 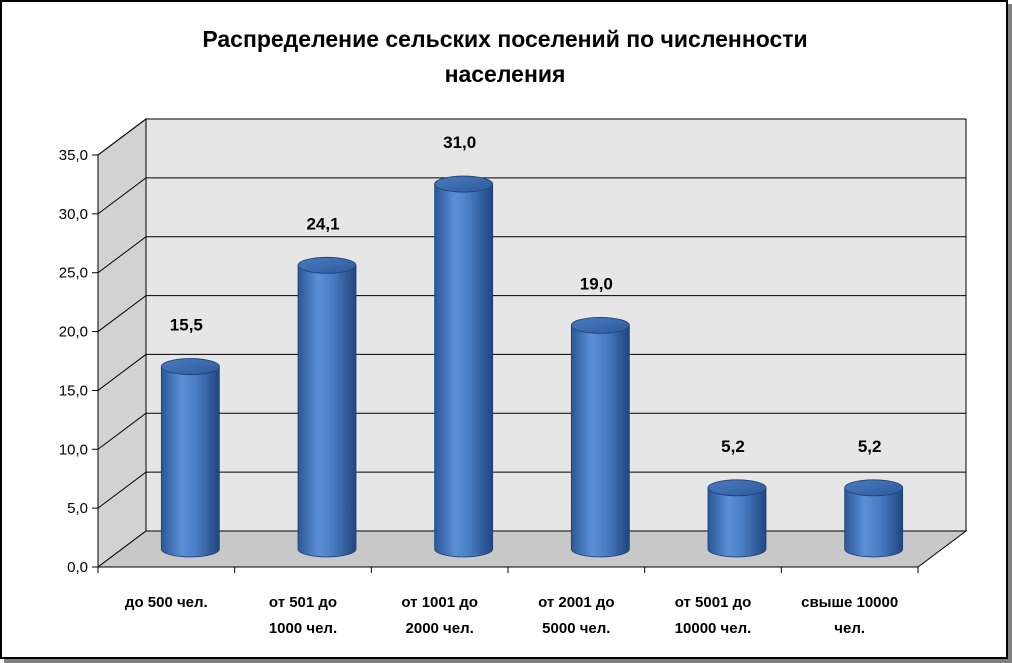 What do you see at coordinates (73, 273) in the screenshot?
I see `y-tick-label: 25,0` at bounding box center [73, 273].